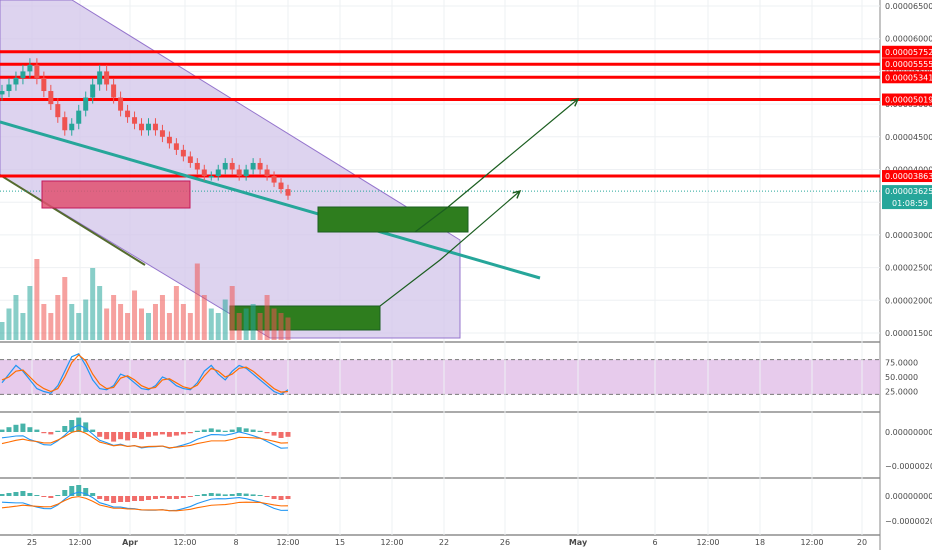  What do you see at coordinates (901, 377) in the screenshot?
I see `stochastic-axis-tick-label: 50.0000` at bounding box center [901, 377].